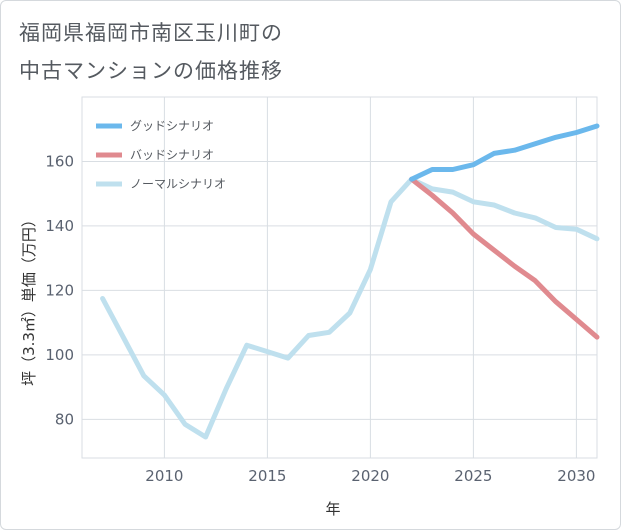 This screenshot has width=621, height=530. I want to click on legend-item: バッドシナリオ, so click(155, 155).